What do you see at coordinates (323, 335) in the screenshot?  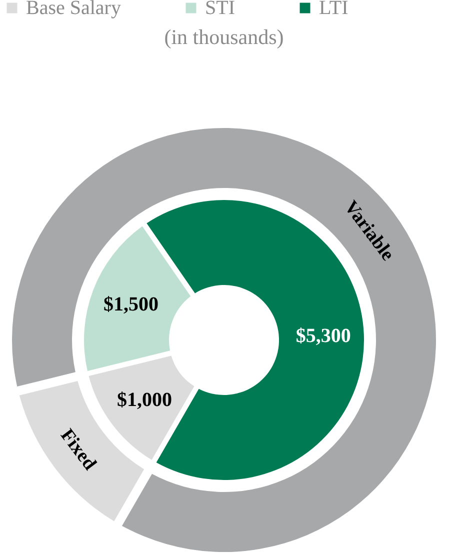 I see `data-label: $5,300` at bounding box center [323, 335].